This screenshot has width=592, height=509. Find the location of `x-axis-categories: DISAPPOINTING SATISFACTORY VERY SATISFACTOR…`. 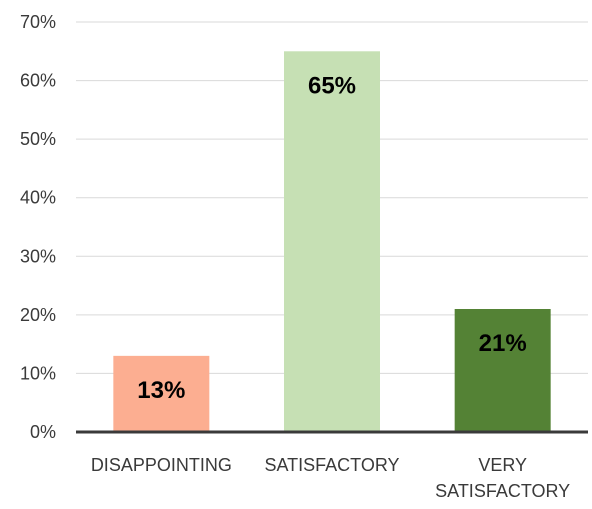

x-axis-categories: DISAPPOINTING SATISFACTORY VERY SATISFACTOR… is located at coordinates (330, 478).